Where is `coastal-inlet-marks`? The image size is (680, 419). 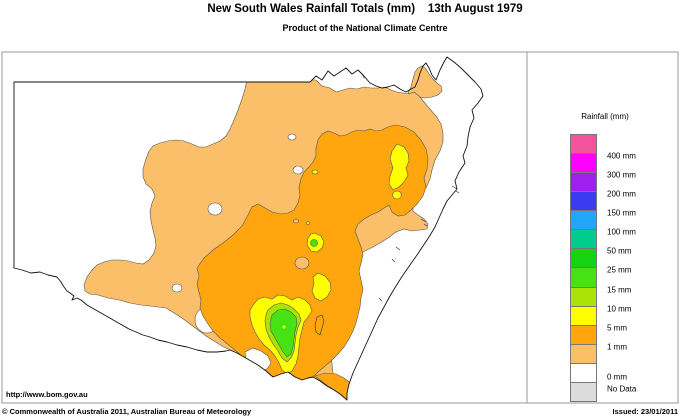 coastal-inlet-marks is located at coordinates (419, 243).